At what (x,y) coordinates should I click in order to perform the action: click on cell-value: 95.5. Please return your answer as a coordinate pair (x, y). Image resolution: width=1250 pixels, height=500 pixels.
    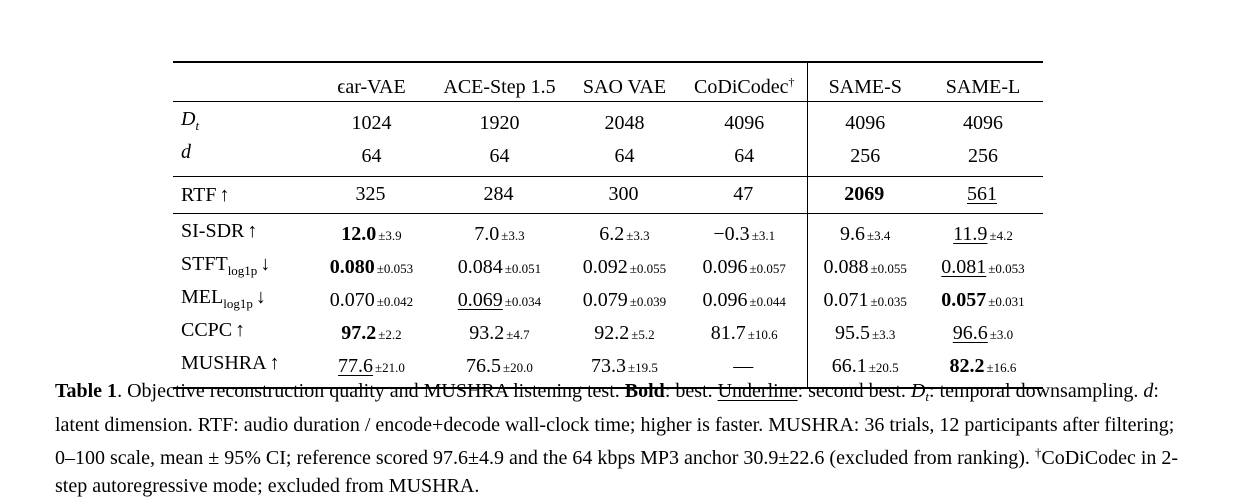
    Looking at the image, I should click on (853, 332).